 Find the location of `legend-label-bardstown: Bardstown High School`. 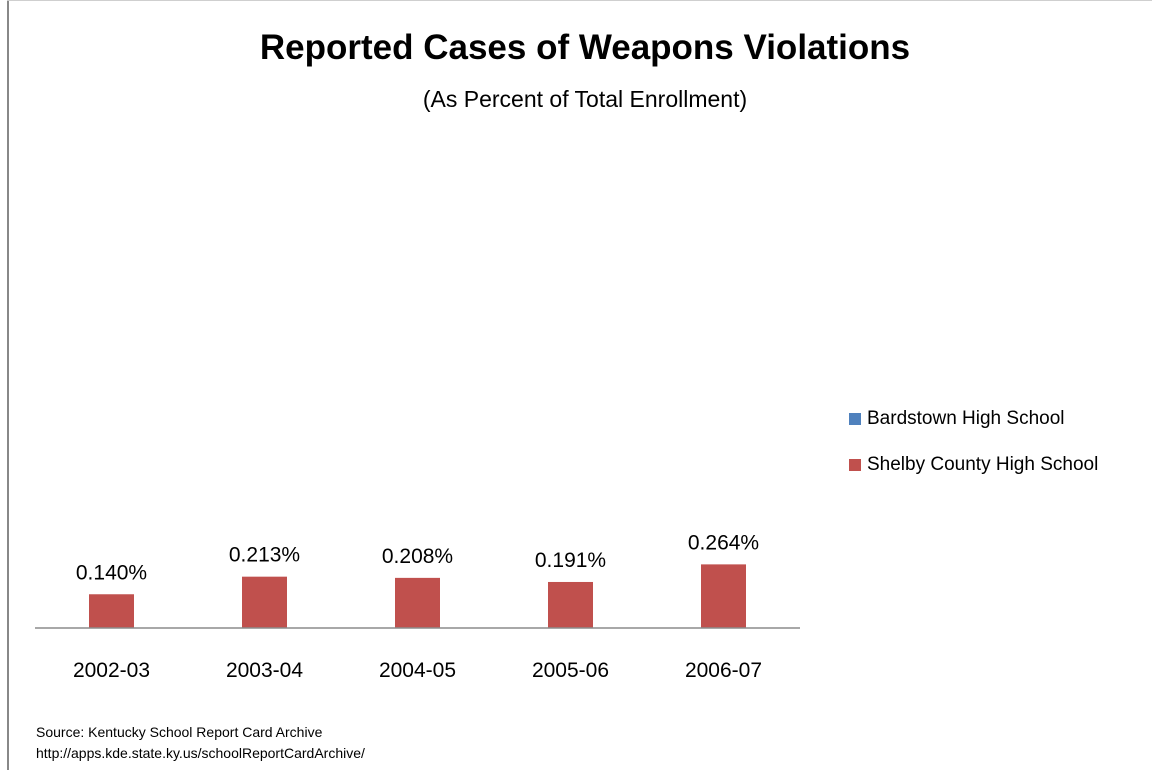

legend-label-bardstown: Bardstown High School is located at coordinates (966, 418).